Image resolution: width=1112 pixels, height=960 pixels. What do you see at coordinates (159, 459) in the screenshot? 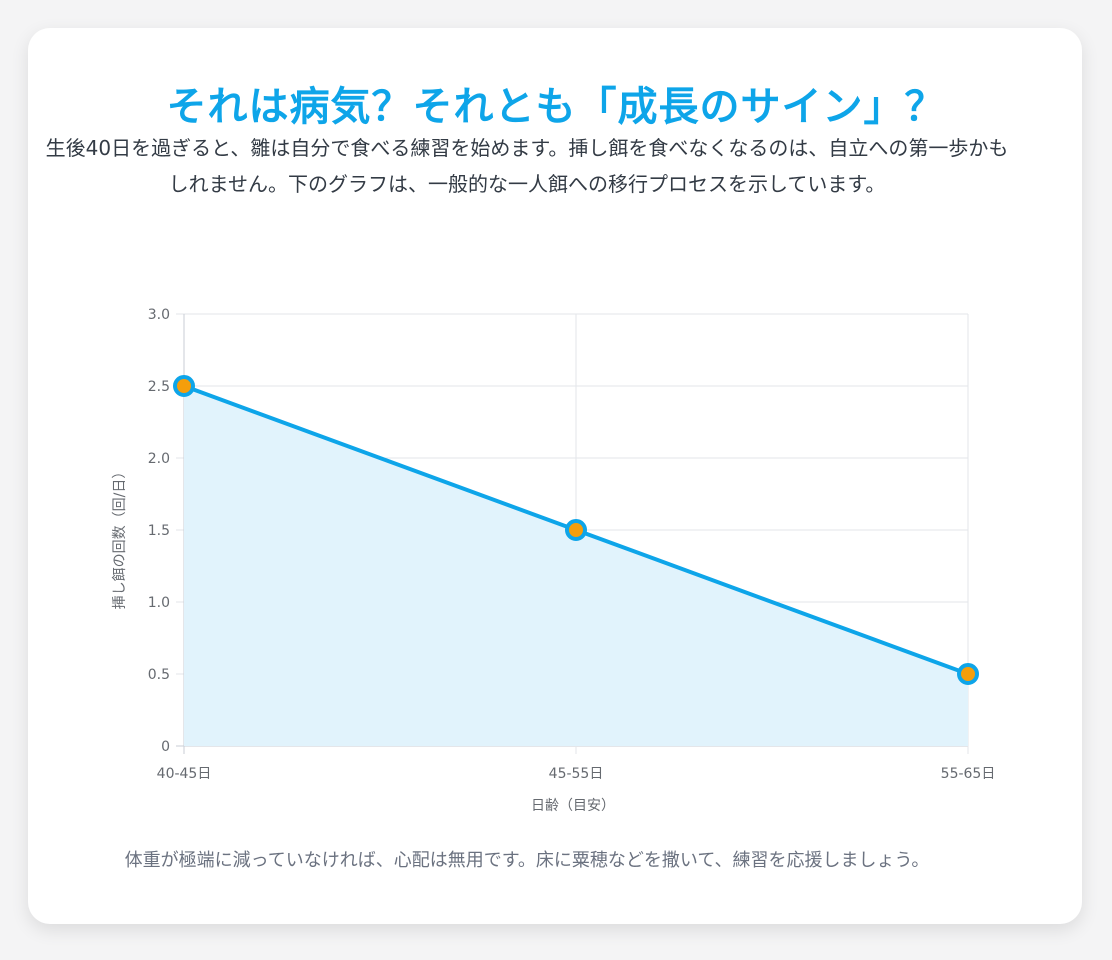
I see `y-tick-label: 2.0` at bounding box center [159, 459].